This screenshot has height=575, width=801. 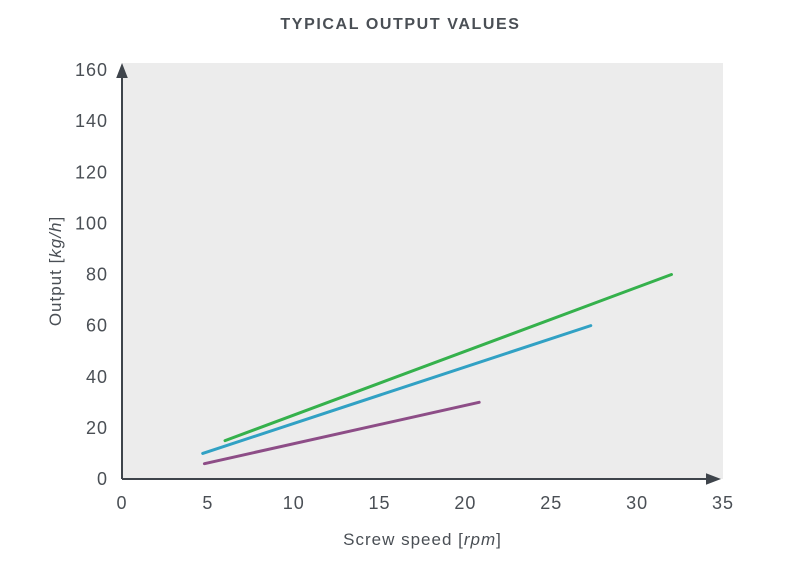 What do you see at coordinates (713, 479) in the screenshot?
I see `x-axis-arrow-icon` at bounding box center [713, 479].